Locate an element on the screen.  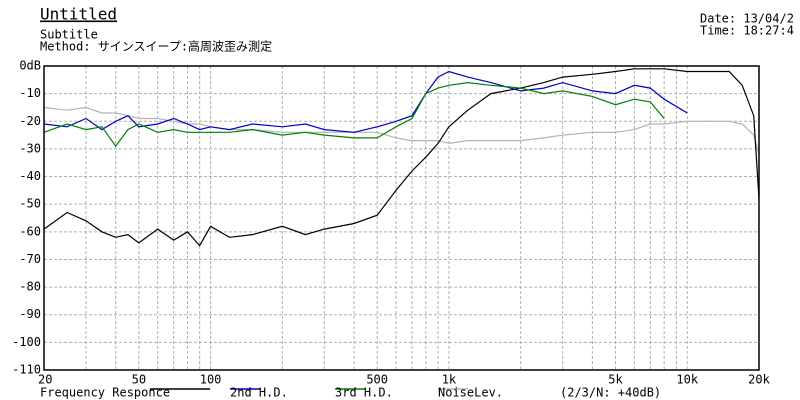
y-tick-label: -70 is located at coordinates (30, 259).